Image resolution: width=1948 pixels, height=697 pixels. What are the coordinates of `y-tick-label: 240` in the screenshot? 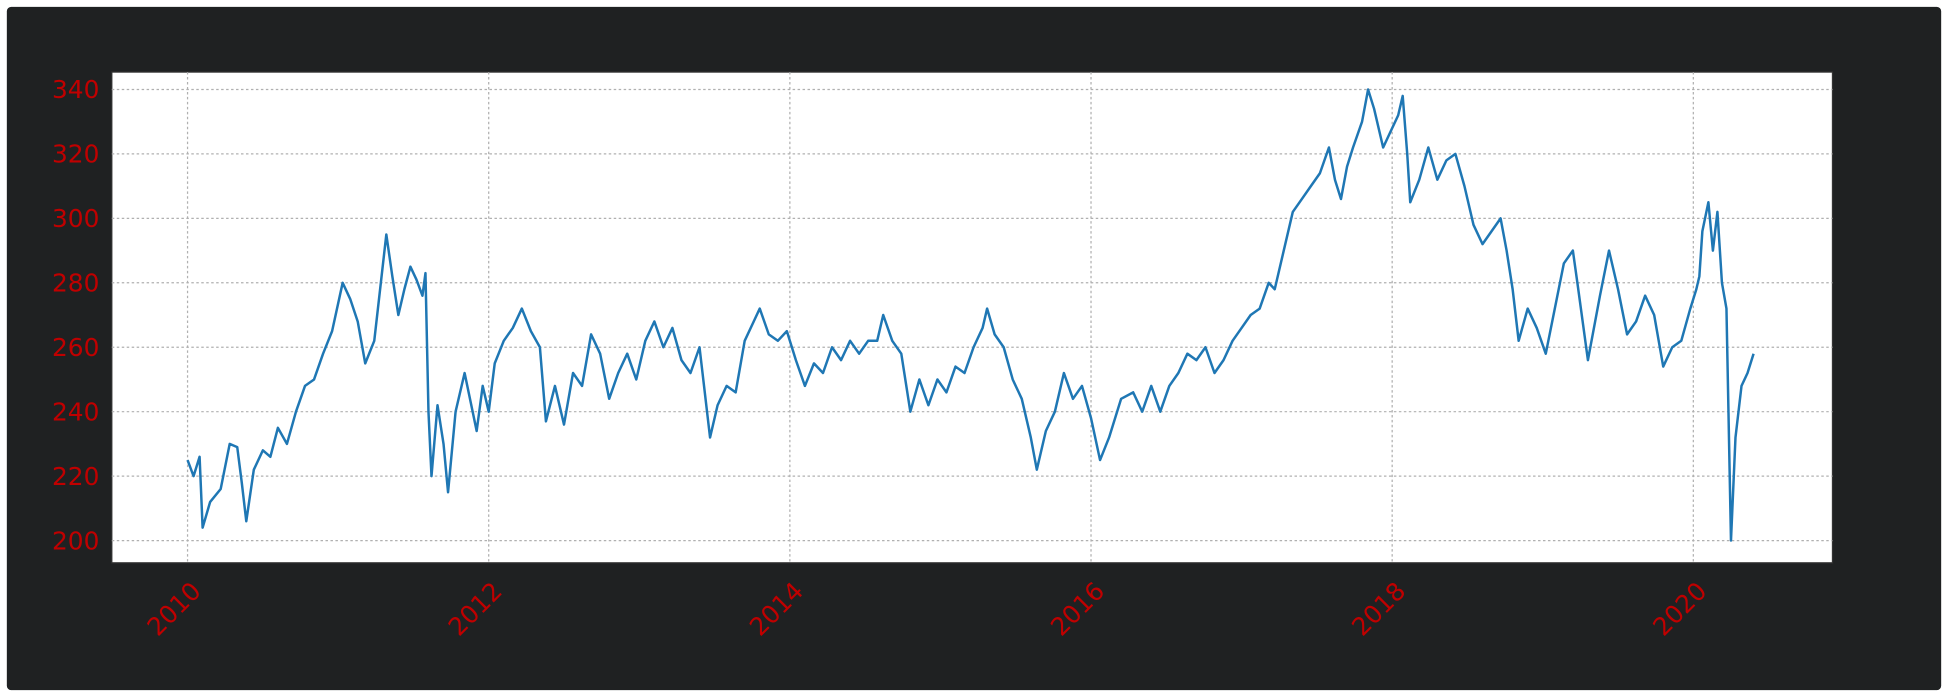 It's located at (75, 411).